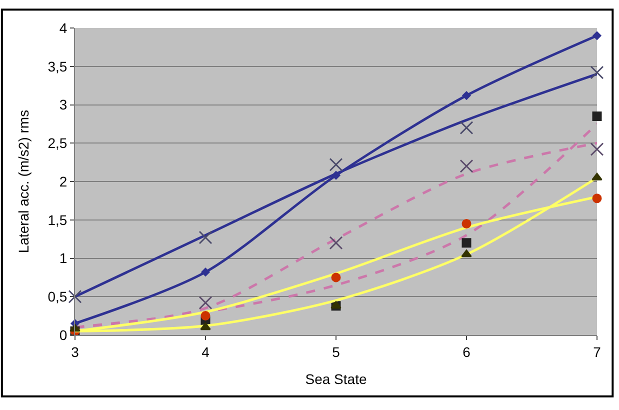 The image size is (619, 410). I want to click on y-tick-label: 1,5, so click(58, 220).